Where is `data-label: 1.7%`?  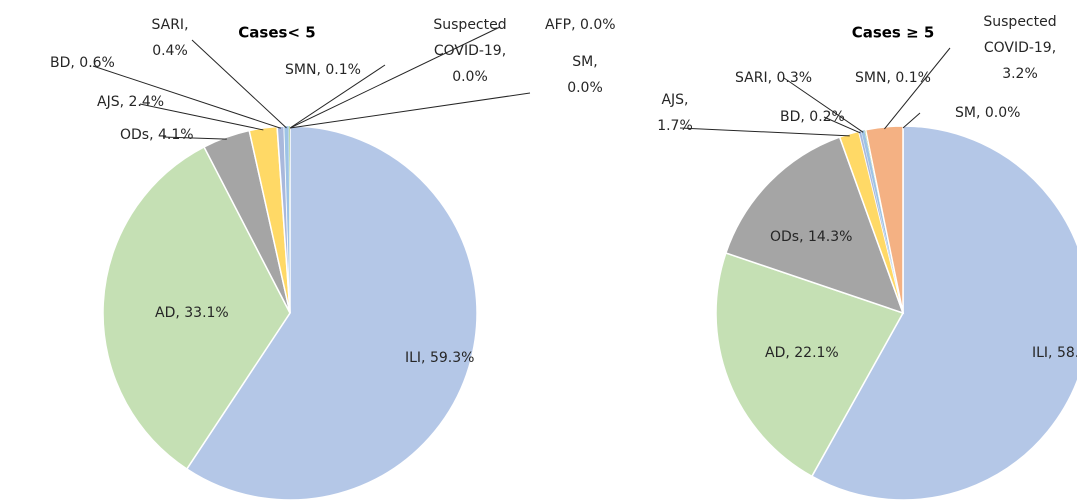 data-label: 1.7% is located at coordinates (675, 126).